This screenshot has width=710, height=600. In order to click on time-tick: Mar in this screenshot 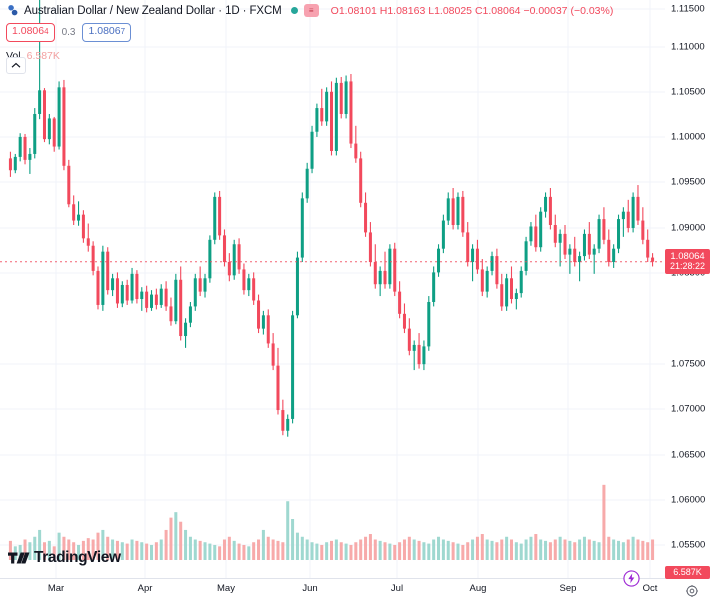, I will do `click(56, 588)`.